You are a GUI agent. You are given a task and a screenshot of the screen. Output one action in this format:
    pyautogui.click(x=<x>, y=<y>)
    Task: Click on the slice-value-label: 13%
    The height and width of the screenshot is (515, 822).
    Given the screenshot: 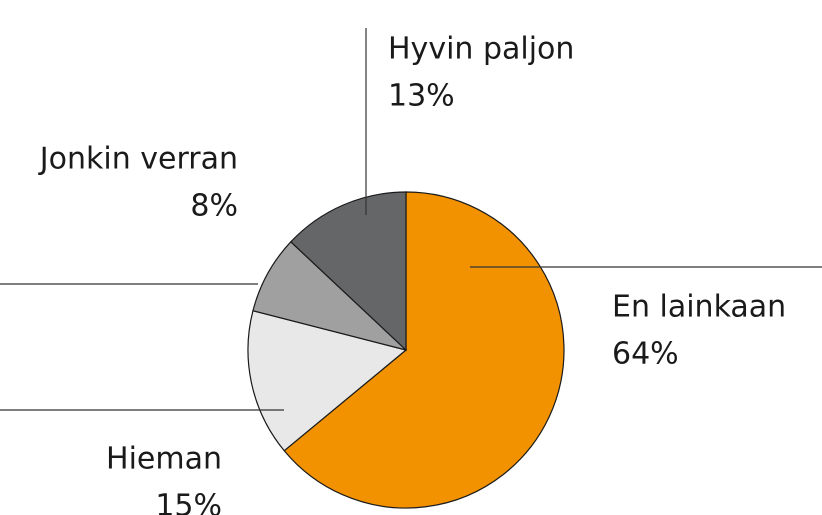 What is the action you would take?
    pyautogui.click(x=421, y=96)
    